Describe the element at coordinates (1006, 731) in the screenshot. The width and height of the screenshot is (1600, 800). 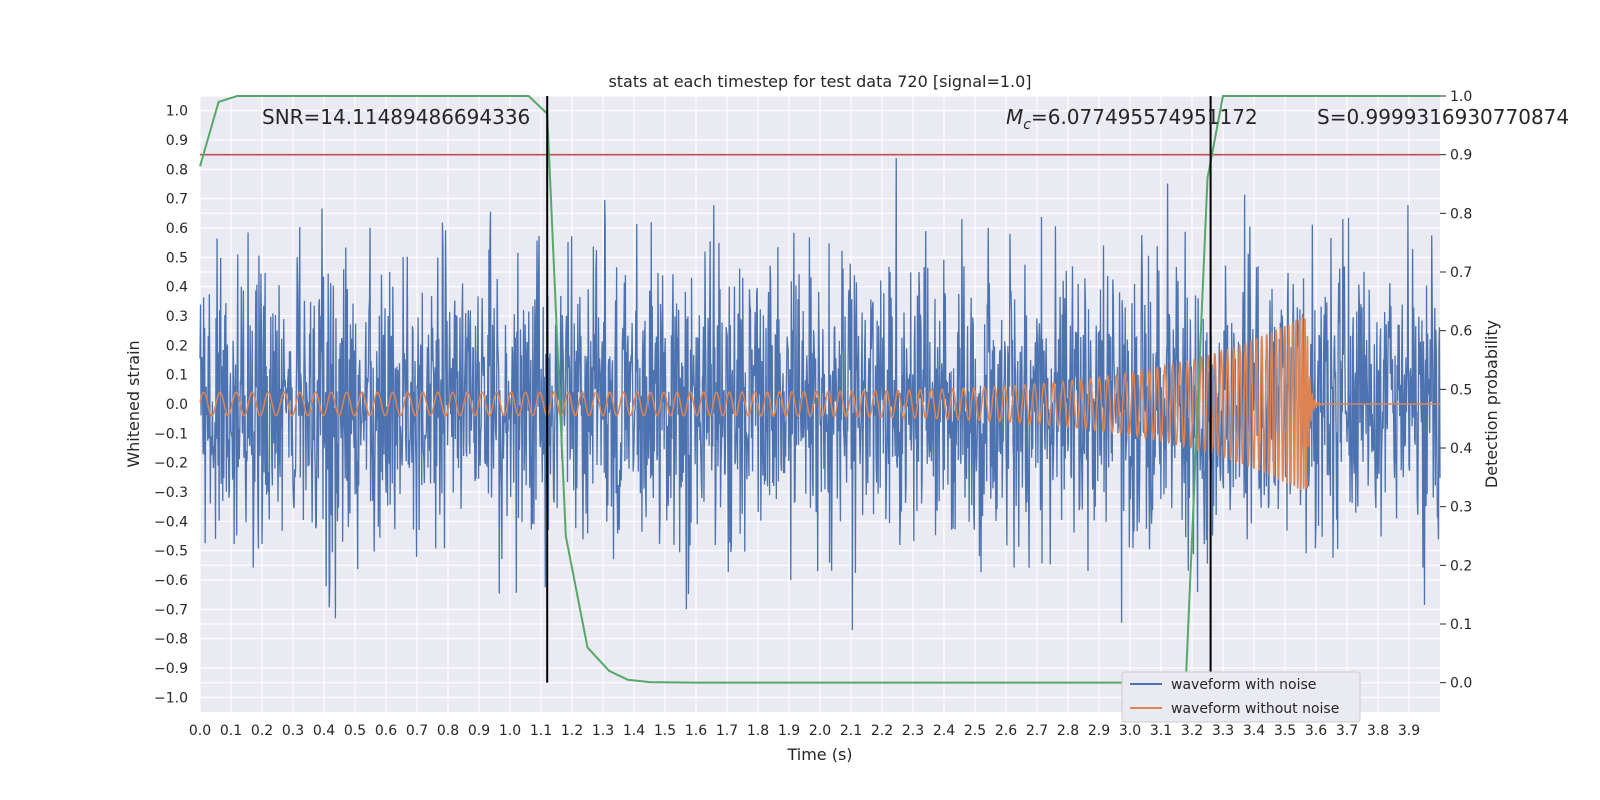
I see `x-tick-label: 2.6` at that location.